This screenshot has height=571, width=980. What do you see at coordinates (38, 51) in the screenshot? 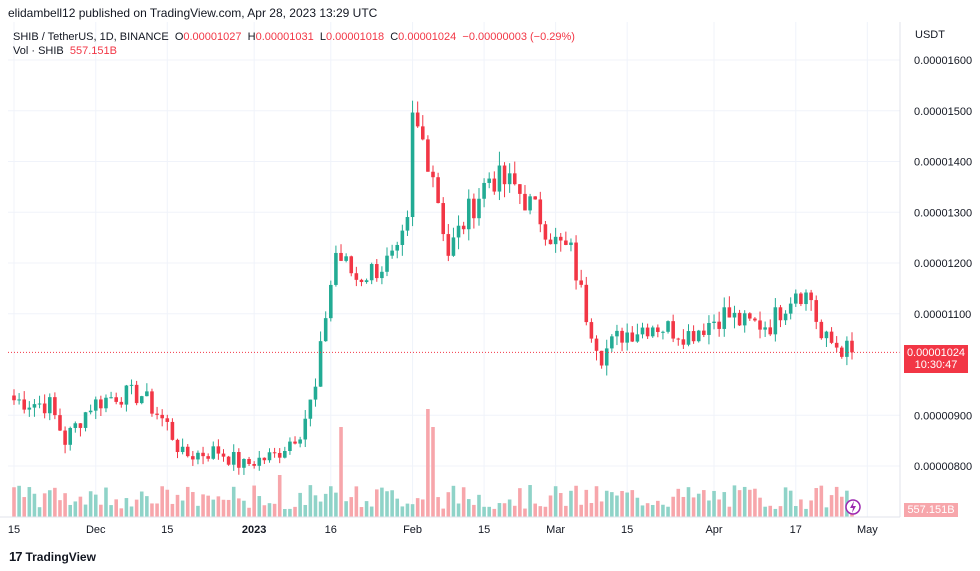
I see `legend-volume-label: Vol · SHIB` at bounding box center [38, 51].